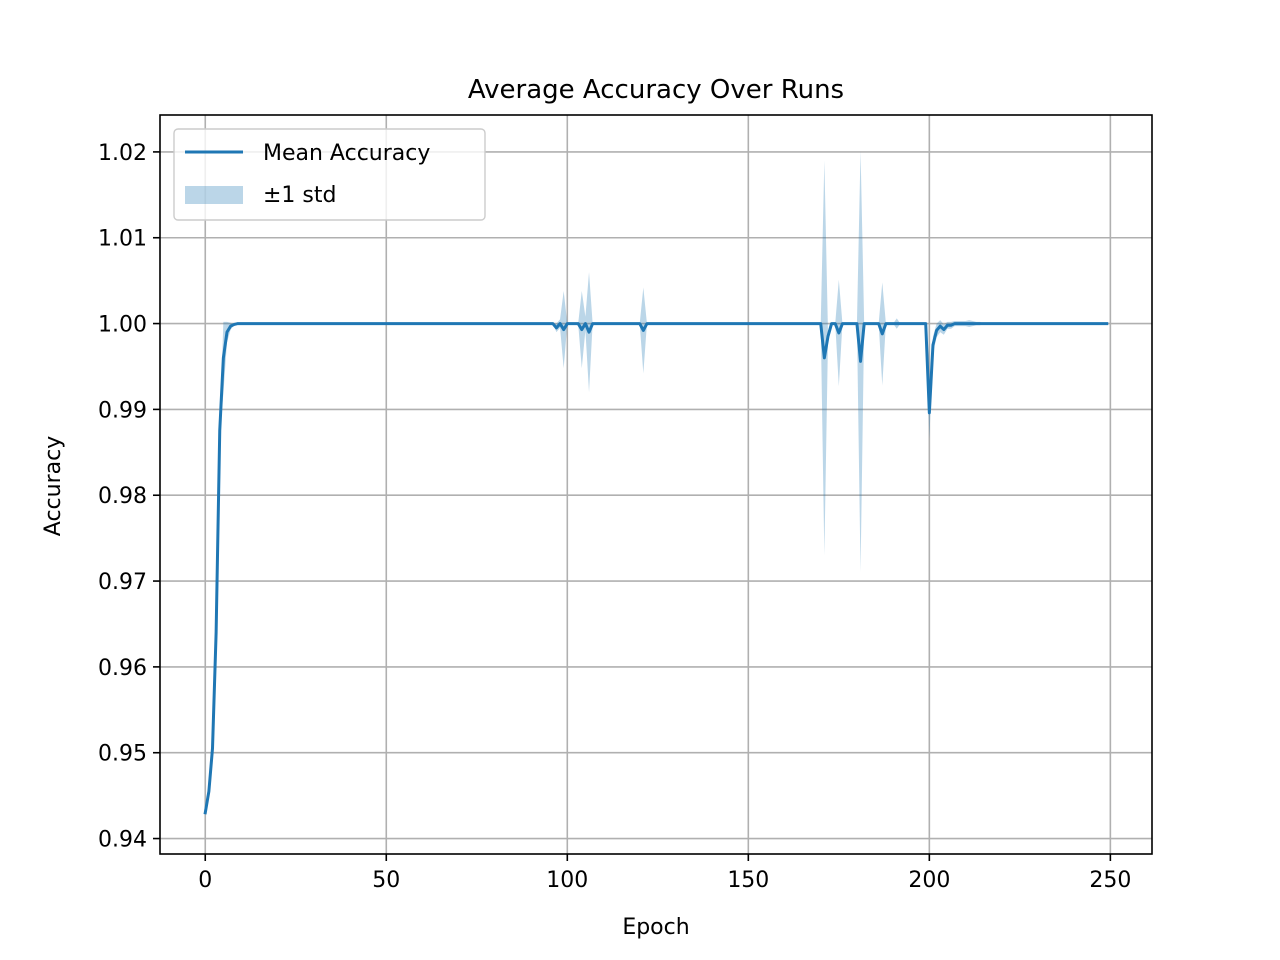 The height and width of the screenshot is (960, 1280). I want to click on y-axis: 0.94 0.95 0.96 0.97 0.98 0.99 1.00 1.01 1.02, so click(129, 497).